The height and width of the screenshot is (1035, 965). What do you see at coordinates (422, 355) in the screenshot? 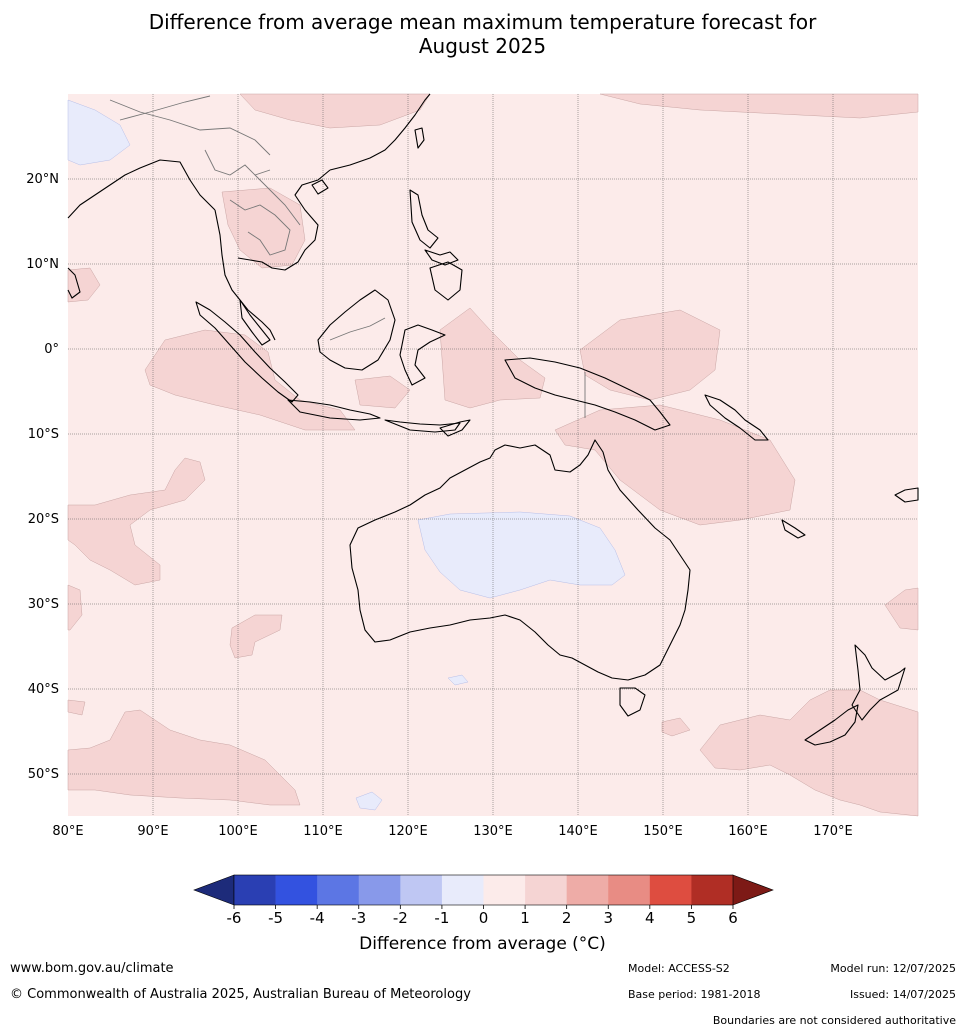
I see `coast-sulawesi` at bounding box center [422, 355].